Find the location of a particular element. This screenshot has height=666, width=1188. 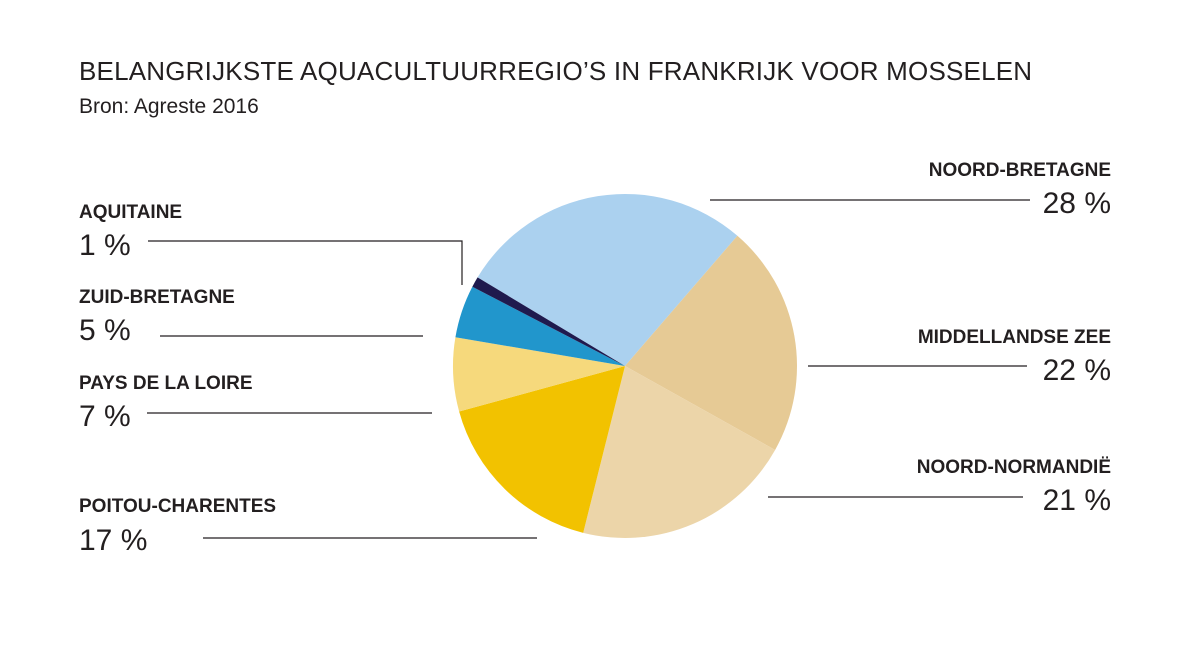

pie-slice-noord-bretagne is located at coordinates (607, 280).